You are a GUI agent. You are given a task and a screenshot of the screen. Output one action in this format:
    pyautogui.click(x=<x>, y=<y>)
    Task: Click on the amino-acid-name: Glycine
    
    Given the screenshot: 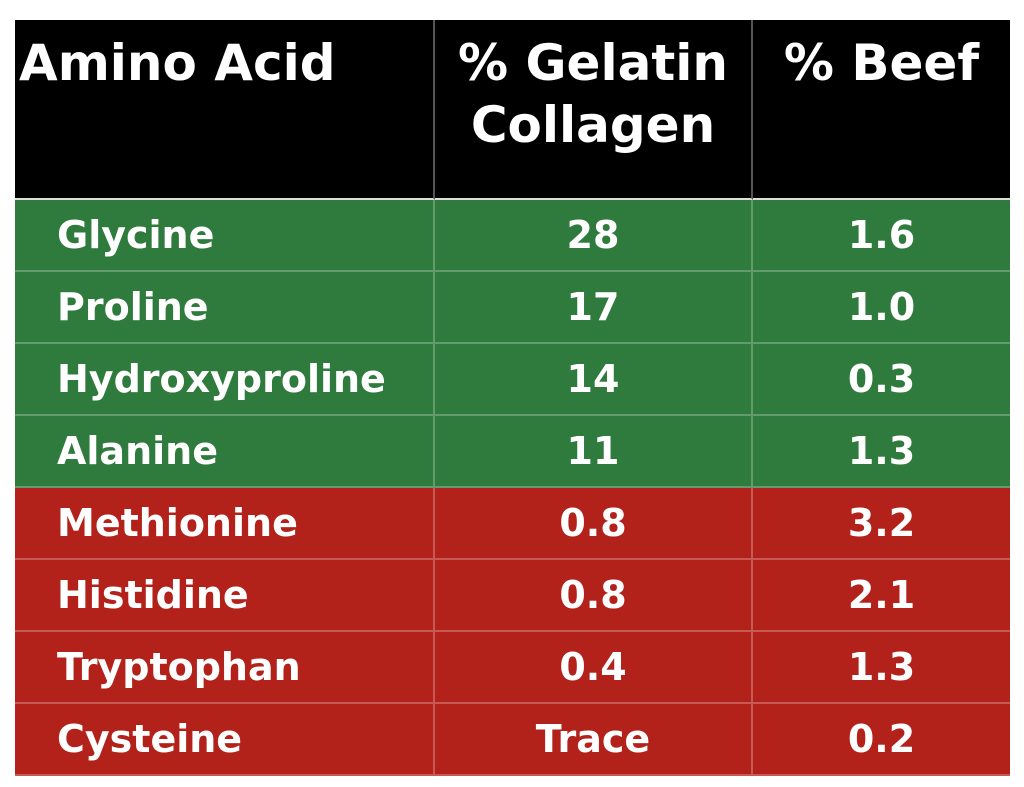 What is the action you would take?
    pyautogui.click(x=225, y=236)
    